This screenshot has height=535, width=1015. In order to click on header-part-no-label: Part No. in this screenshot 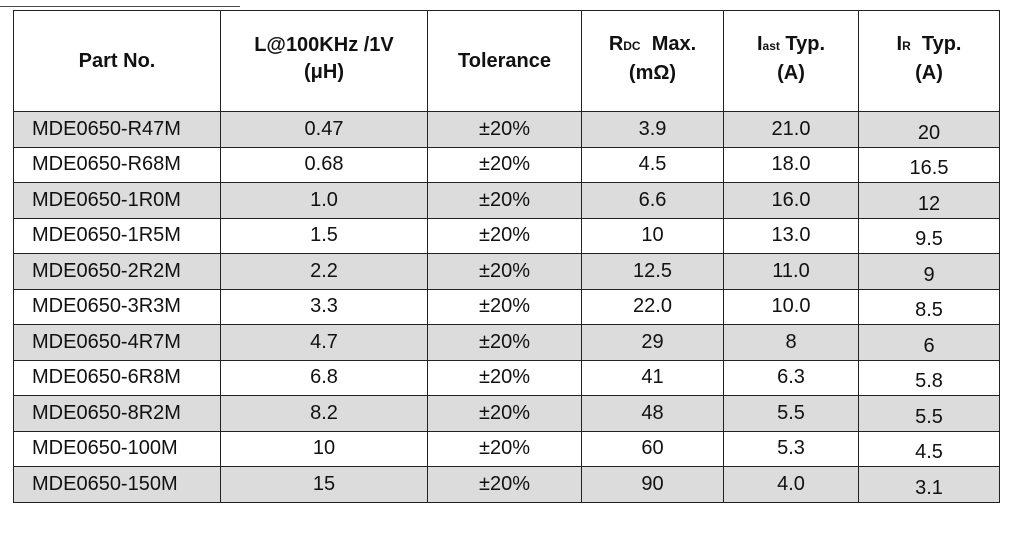, I will do `click(117, 60)`.